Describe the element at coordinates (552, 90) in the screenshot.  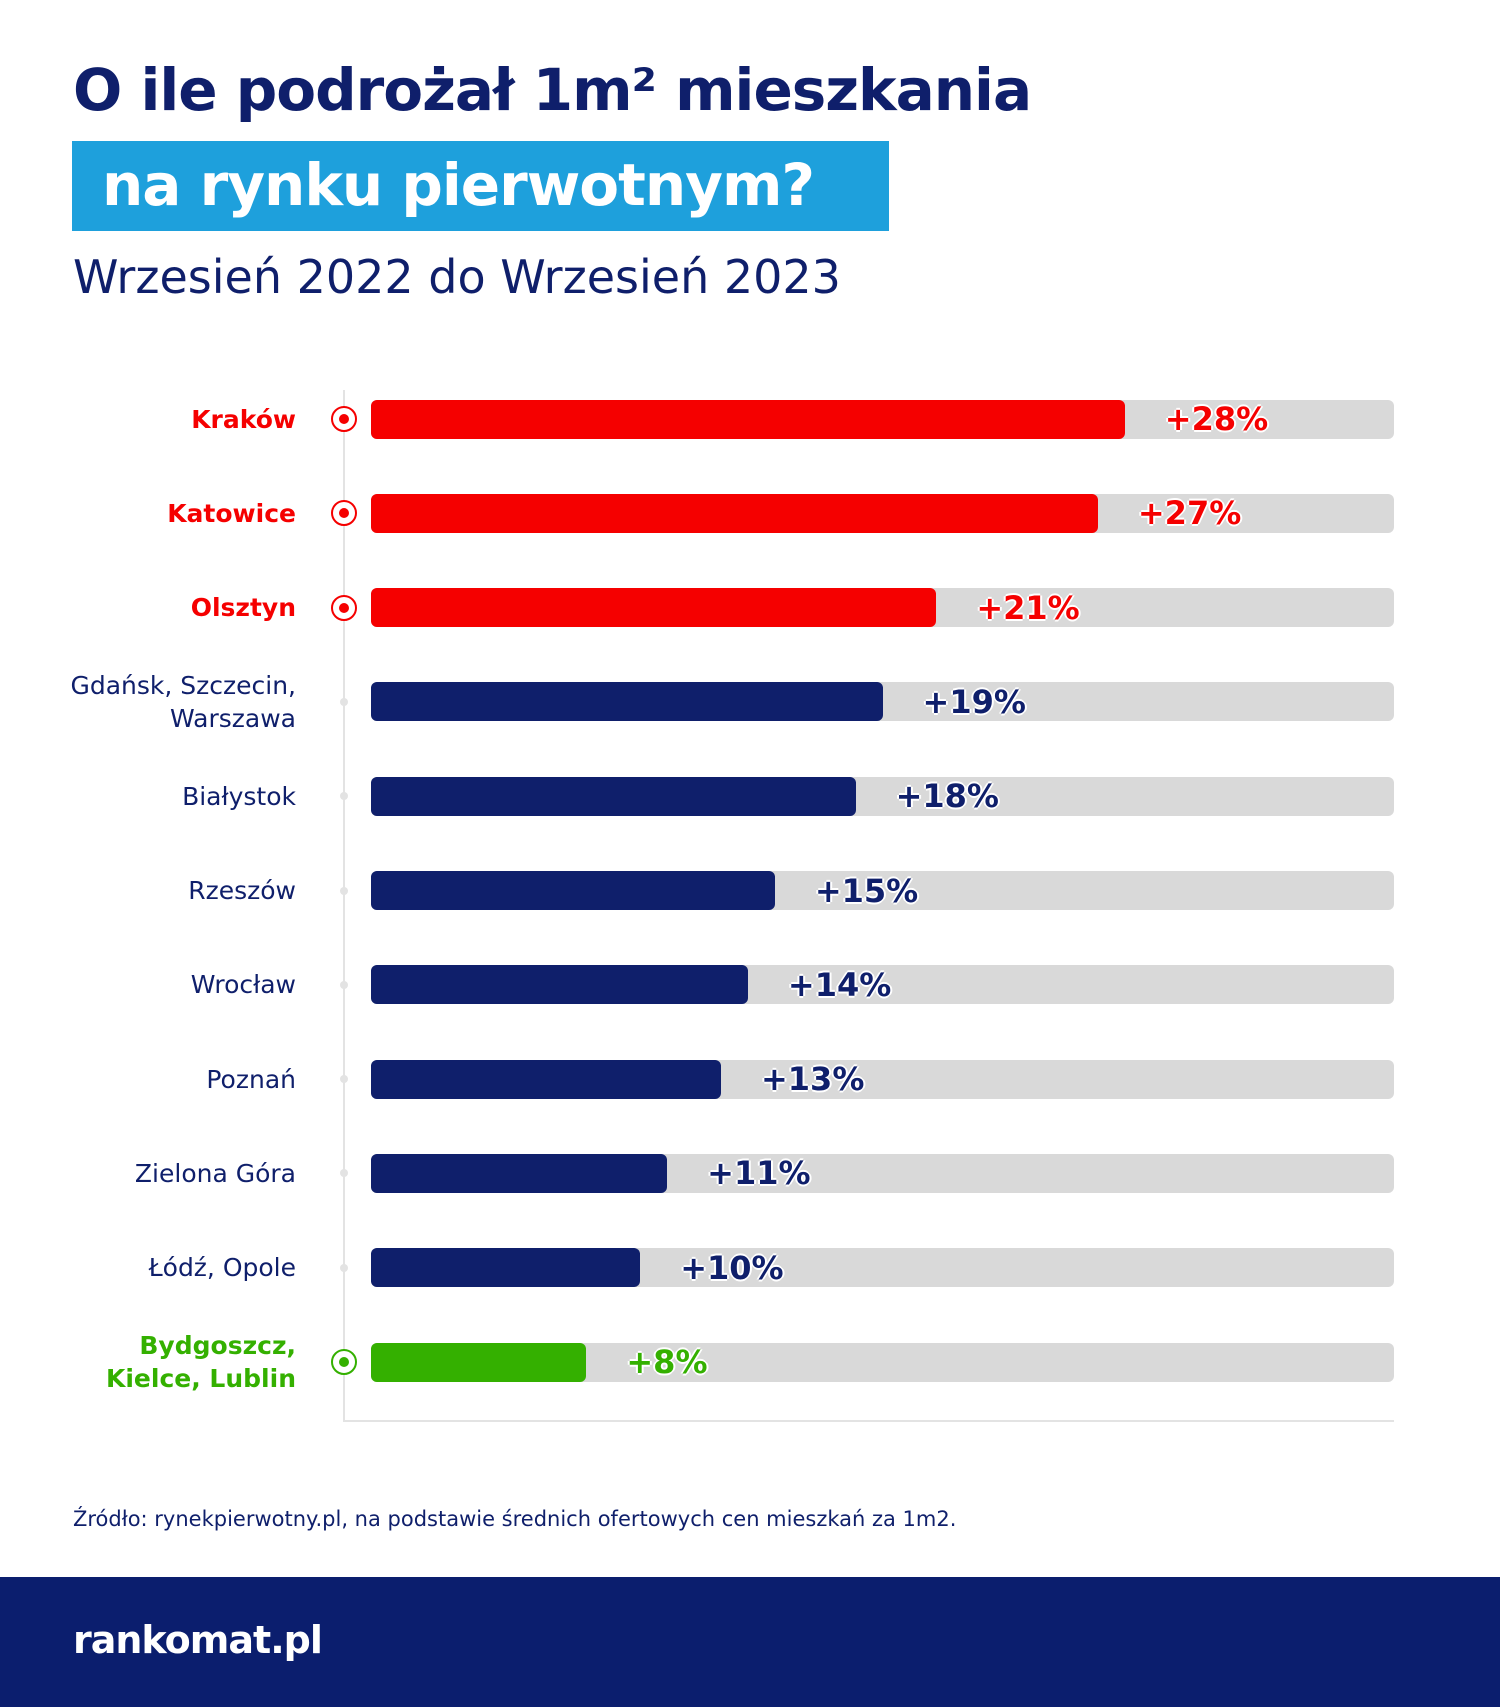
I see `title: O ile podrożał 1m² mieszkania` at that location.